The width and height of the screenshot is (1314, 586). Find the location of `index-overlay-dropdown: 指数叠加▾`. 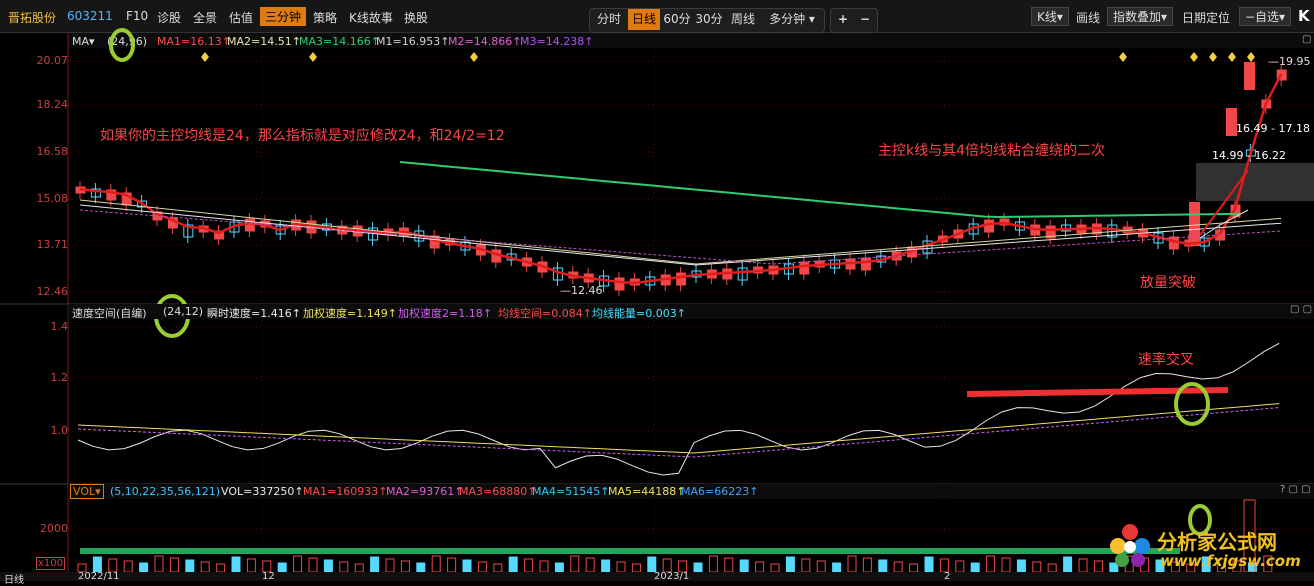

index-overlay-dropdown: 指数叠加▾ is located at coordinates (1140, 16).